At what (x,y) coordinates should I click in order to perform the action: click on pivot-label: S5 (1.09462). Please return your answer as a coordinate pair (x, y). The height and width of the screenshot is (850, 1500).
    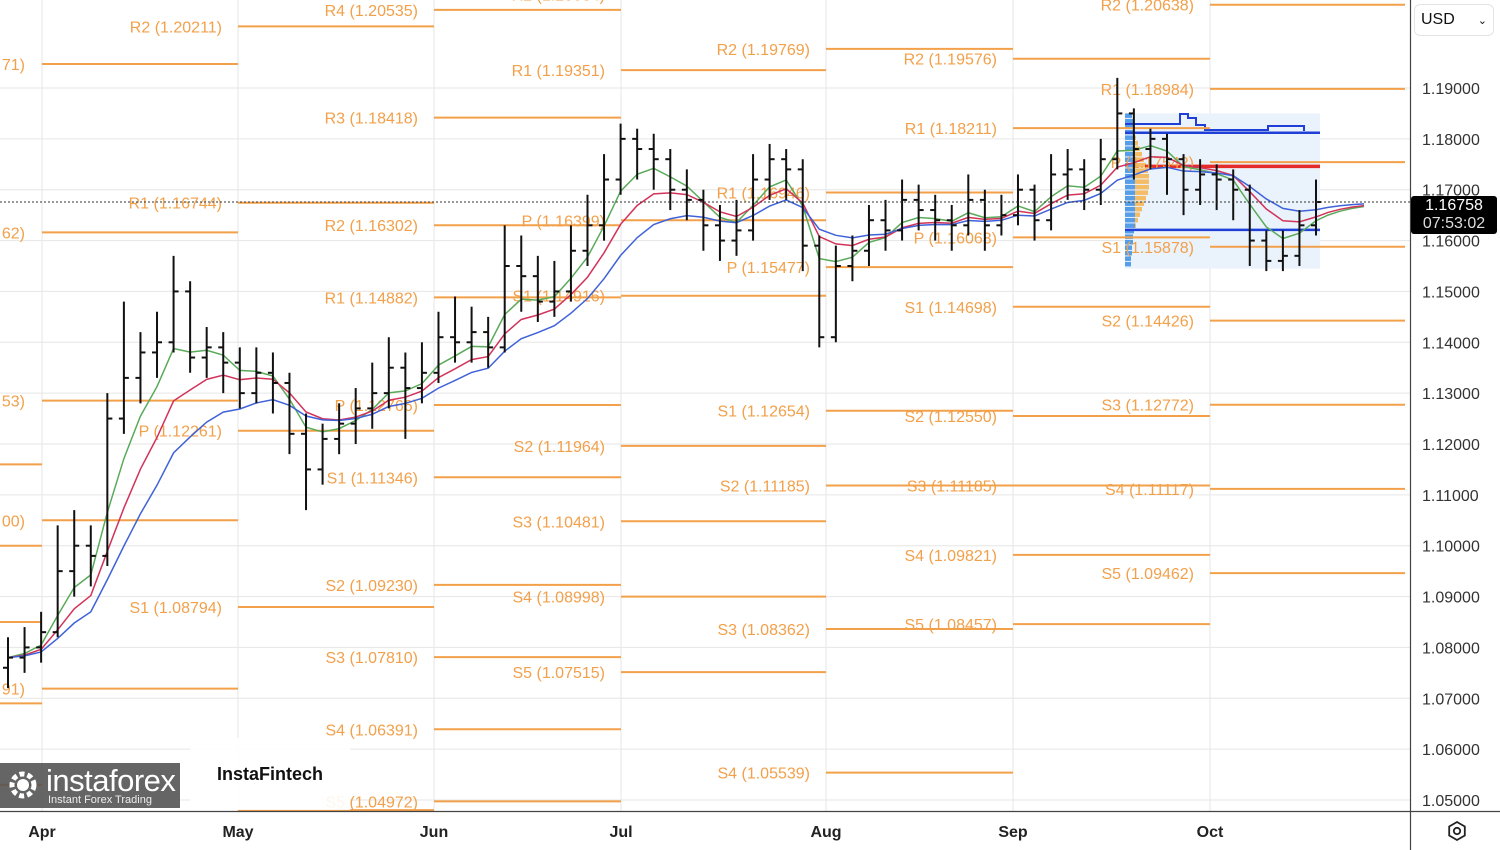
    Looking at the image, I should click on (1147, 574).